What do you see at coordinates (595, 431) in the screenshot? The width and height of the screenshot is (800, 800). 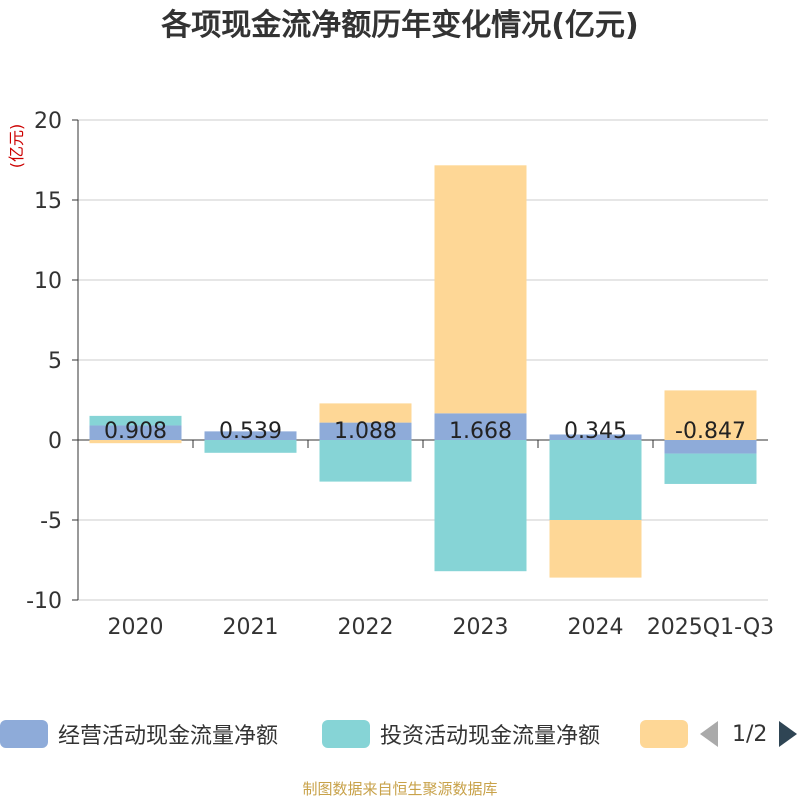 I see `data-label: 0.345` at bounding box center [595, 431].